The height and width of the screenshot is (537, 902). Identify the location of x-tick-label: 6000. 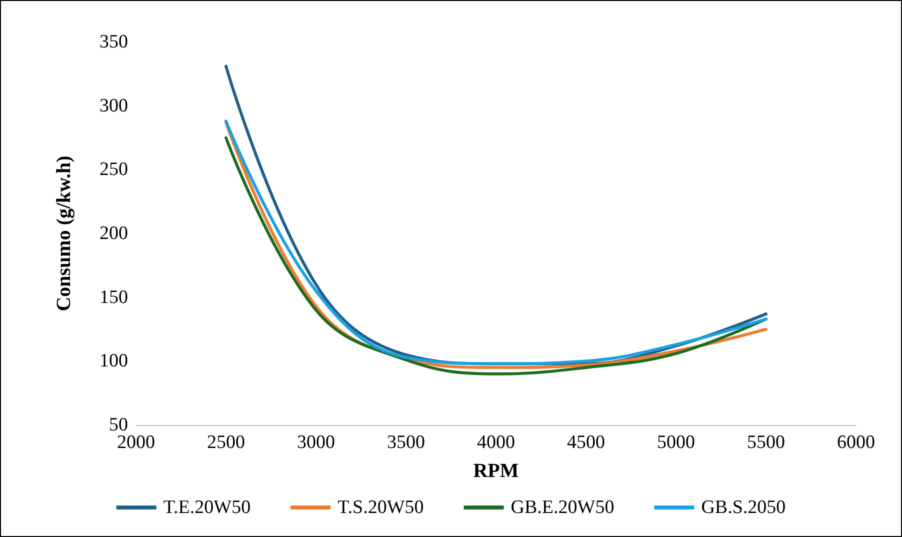
(856, 442).